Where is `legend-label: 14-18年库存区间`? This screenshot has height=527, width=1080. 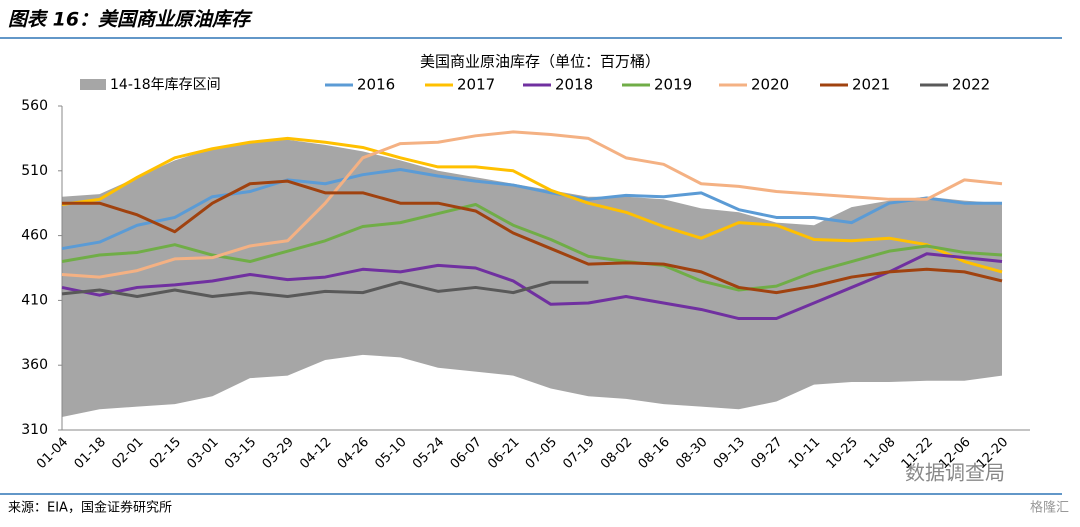
legend-label: 14-18年库存区间 is located at coordinates (165, 85).